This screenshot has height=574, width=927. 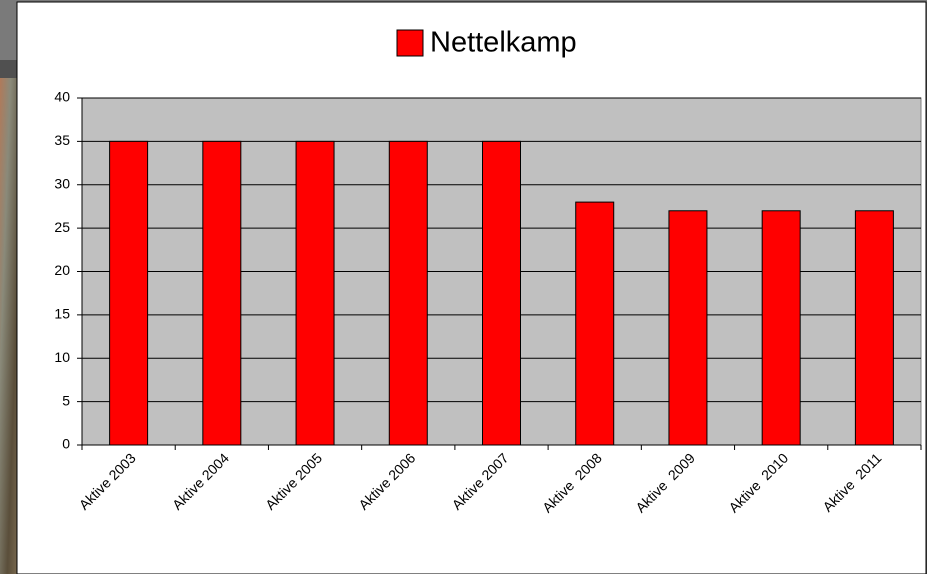 What do you see at coordinates (62, 270) in the screenshot?
I see `y-tick-label: 20` at bounding box center [62, 270].